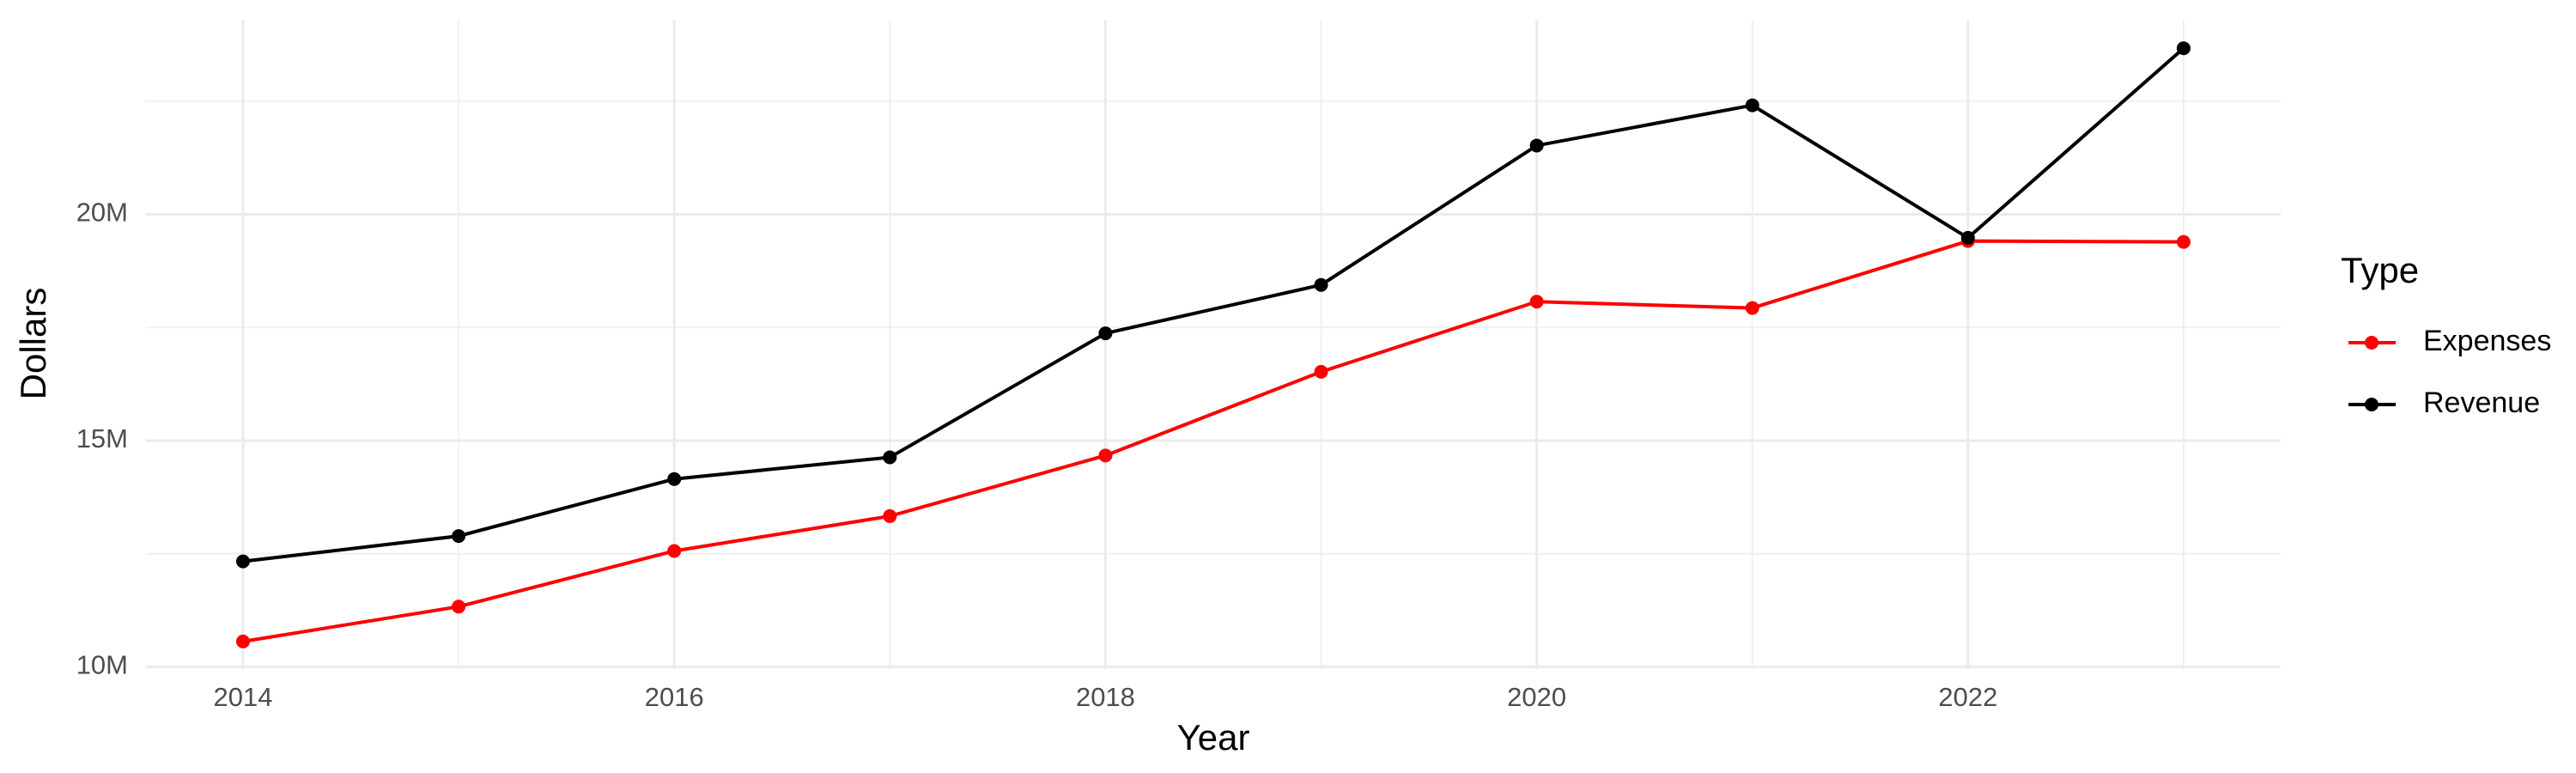 The width and height of the screenshot is (2576, 773). Describe the element at coordinates (2487, 341) in the screenshot. I see `legend-label: Expenses` at that location.